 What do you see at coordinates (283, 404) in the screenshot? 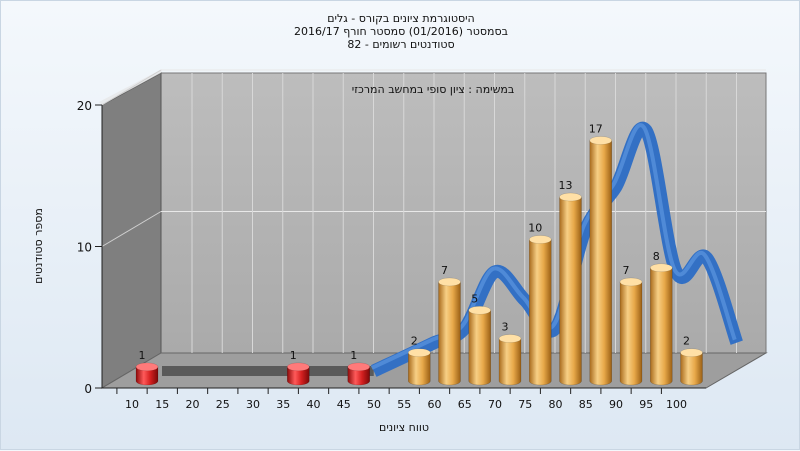
I see `x-tick-label: 35` at bounding box center [283, 404].